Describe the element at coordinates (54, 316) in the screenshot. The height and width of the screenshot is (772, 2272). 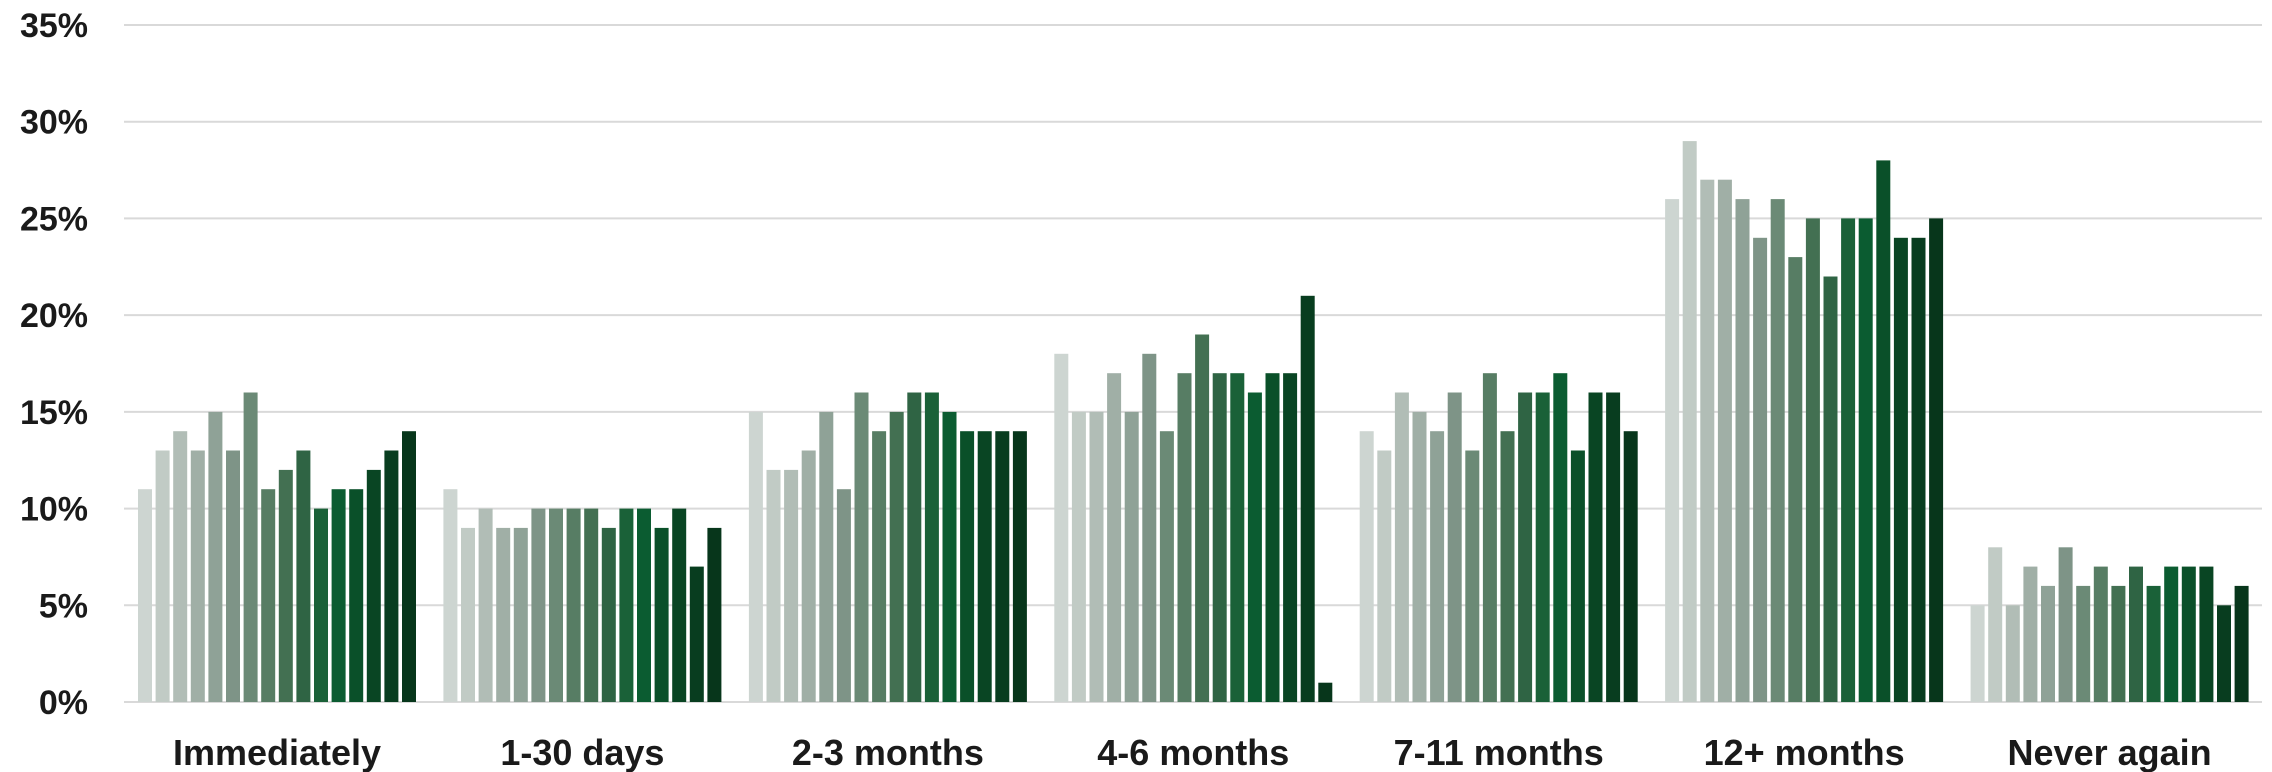
I see `y-tick-label: 20%` at that location.